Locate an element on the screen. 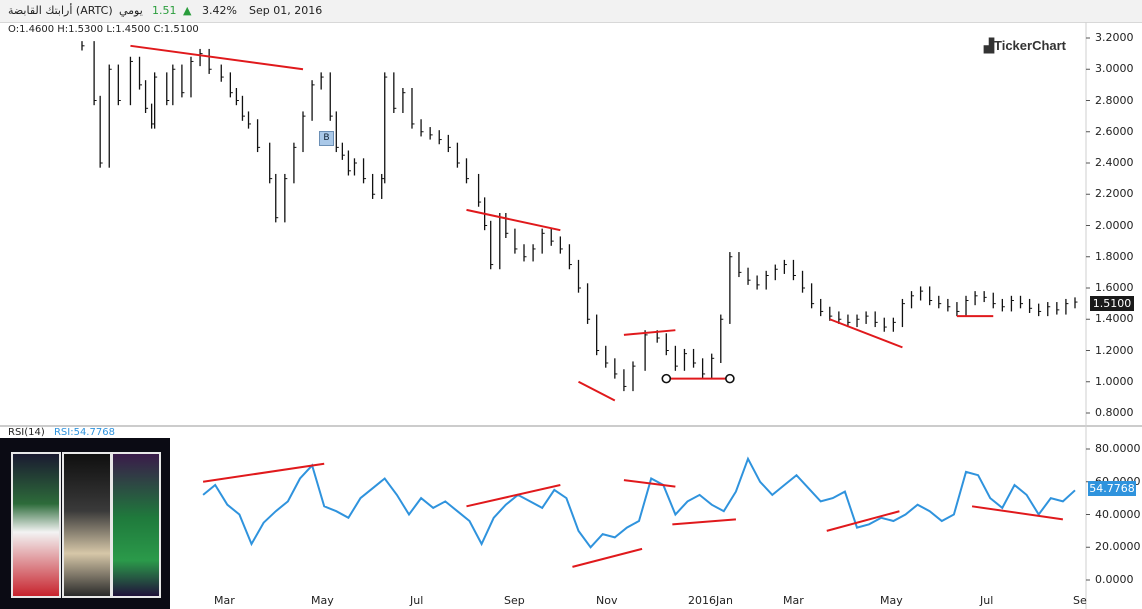  rsi-tick-label: 20.0000 is located at coordinates (1118, 547).